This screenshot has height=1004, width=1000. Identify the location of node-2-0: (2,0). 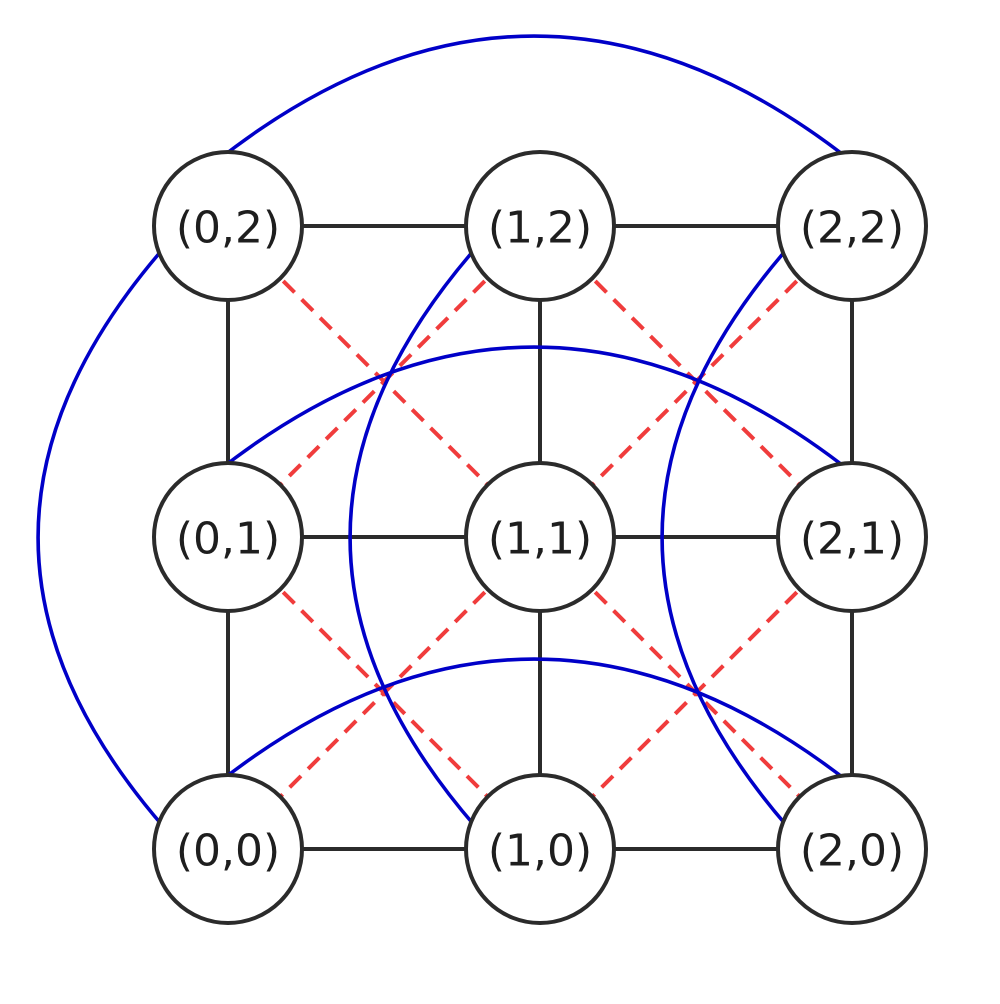
(852, 849).